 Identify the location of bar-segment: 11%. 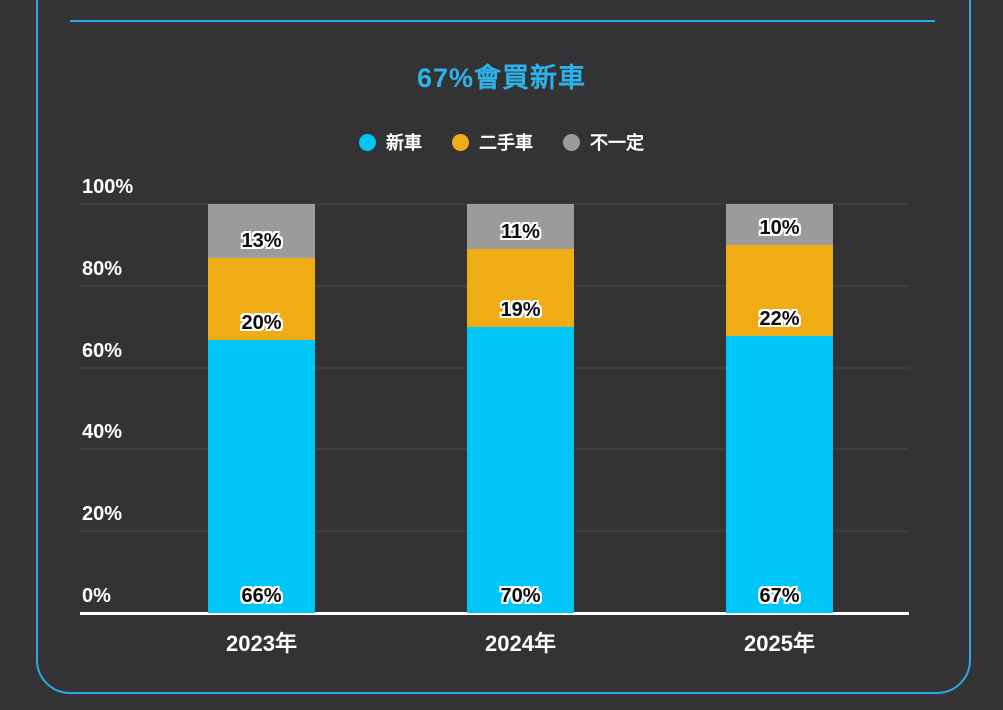
(520, 226).